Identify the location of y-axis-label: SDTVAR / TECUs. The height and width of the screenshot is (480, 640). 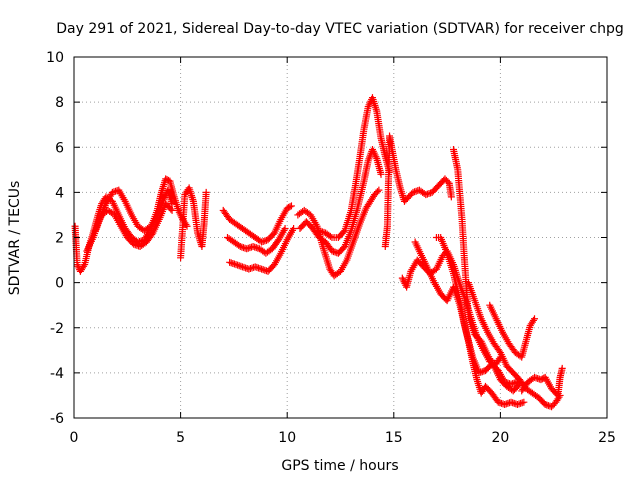
(15, 238).